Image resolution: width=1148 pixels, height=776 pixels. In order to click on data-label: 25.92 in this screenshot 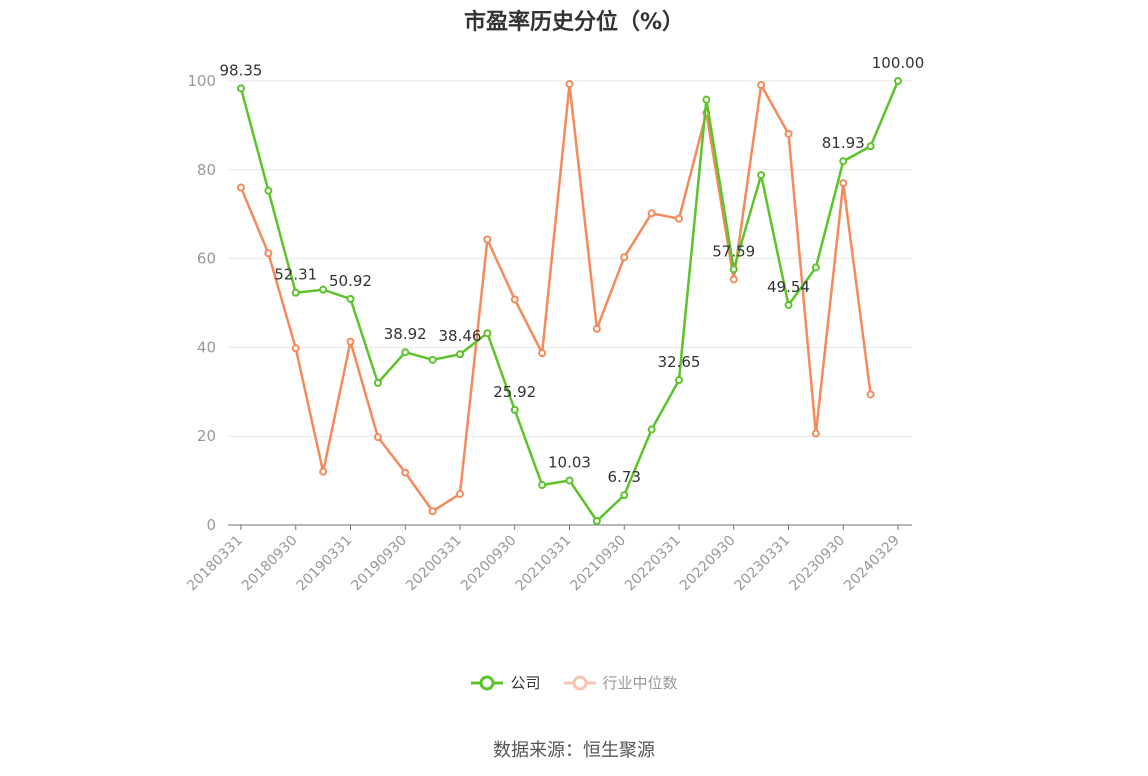, I will do `click(514, 392)`.